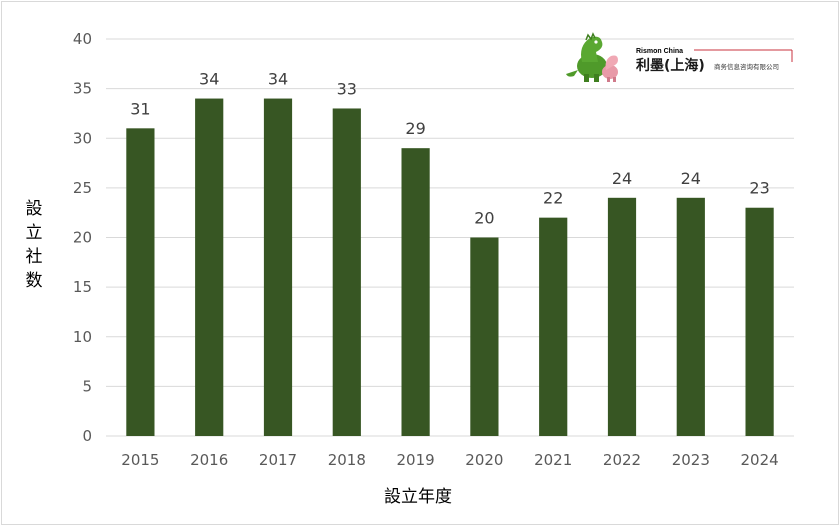 This screenshot has height=526, width=840. What do you see at coordinates (34, 209) in the screenshot?
I see `y-axis-title-char: 設` at bounding box center [34, 209].